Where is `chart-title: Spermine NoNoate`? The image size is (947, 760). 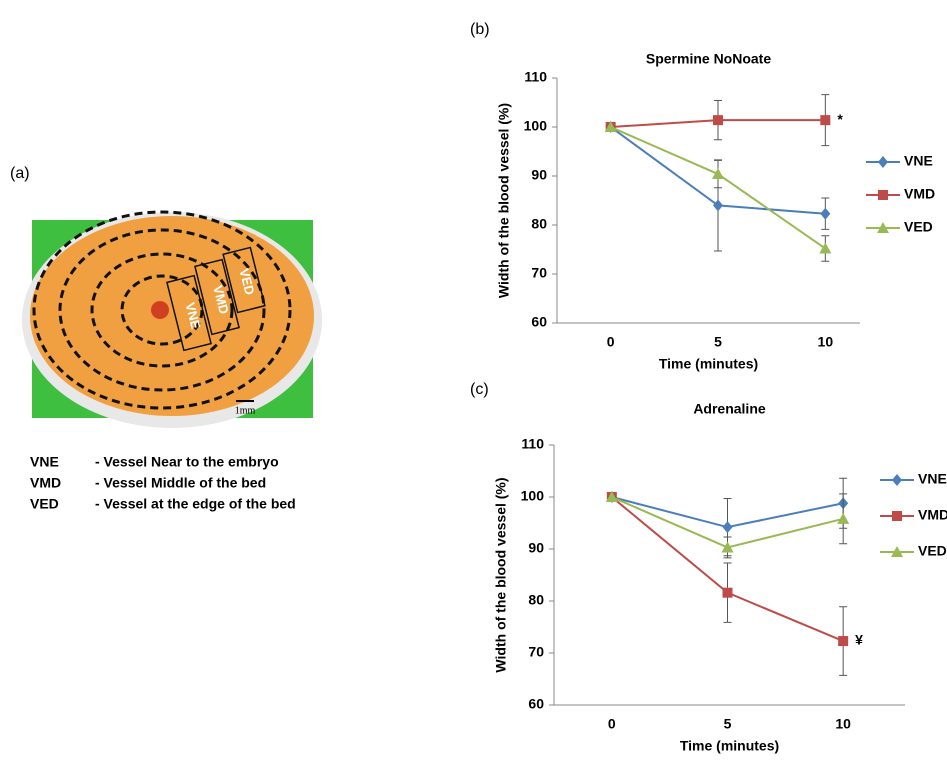
chart-title: Spermine NoNoate is located at coordinates (708, 59).